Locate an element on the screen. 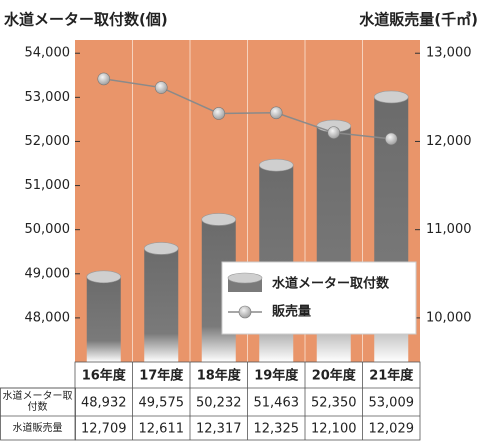 This screenshot has height=444, width=482. table-cell: 49,575 is located at coordinates (162, 403).